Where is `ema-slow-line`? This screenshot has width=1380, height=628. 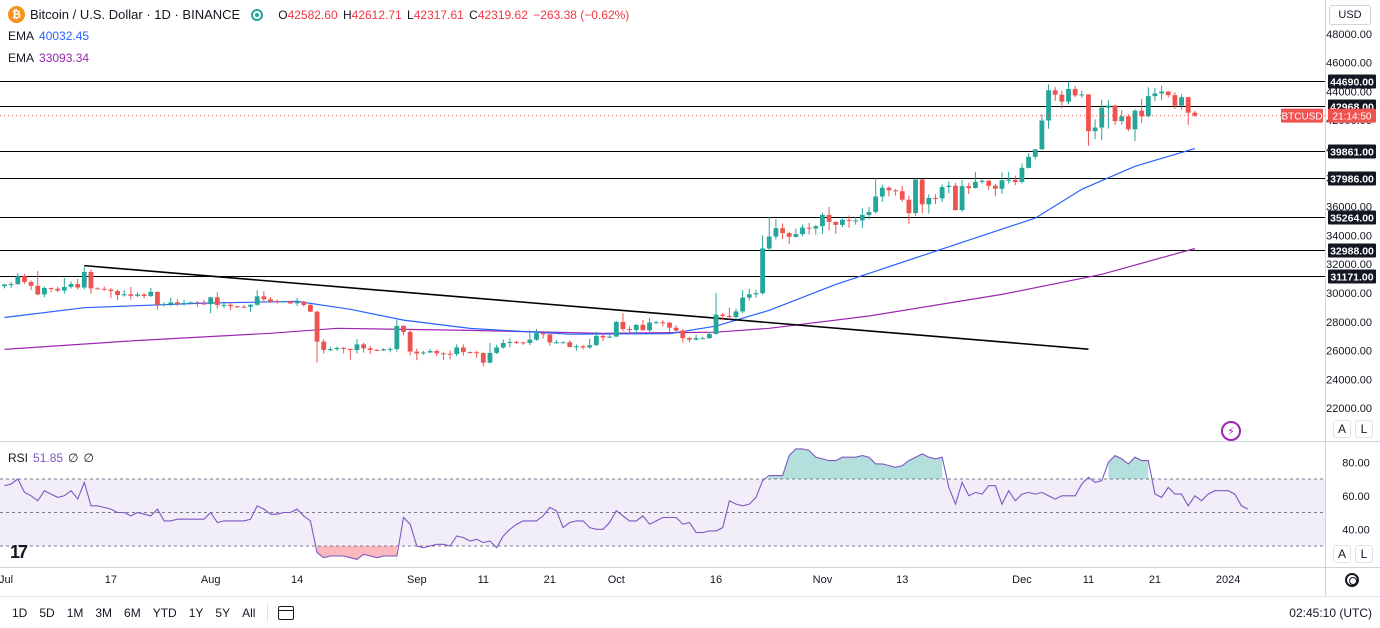
ema-slow-line is located at coordinates (600, 298).